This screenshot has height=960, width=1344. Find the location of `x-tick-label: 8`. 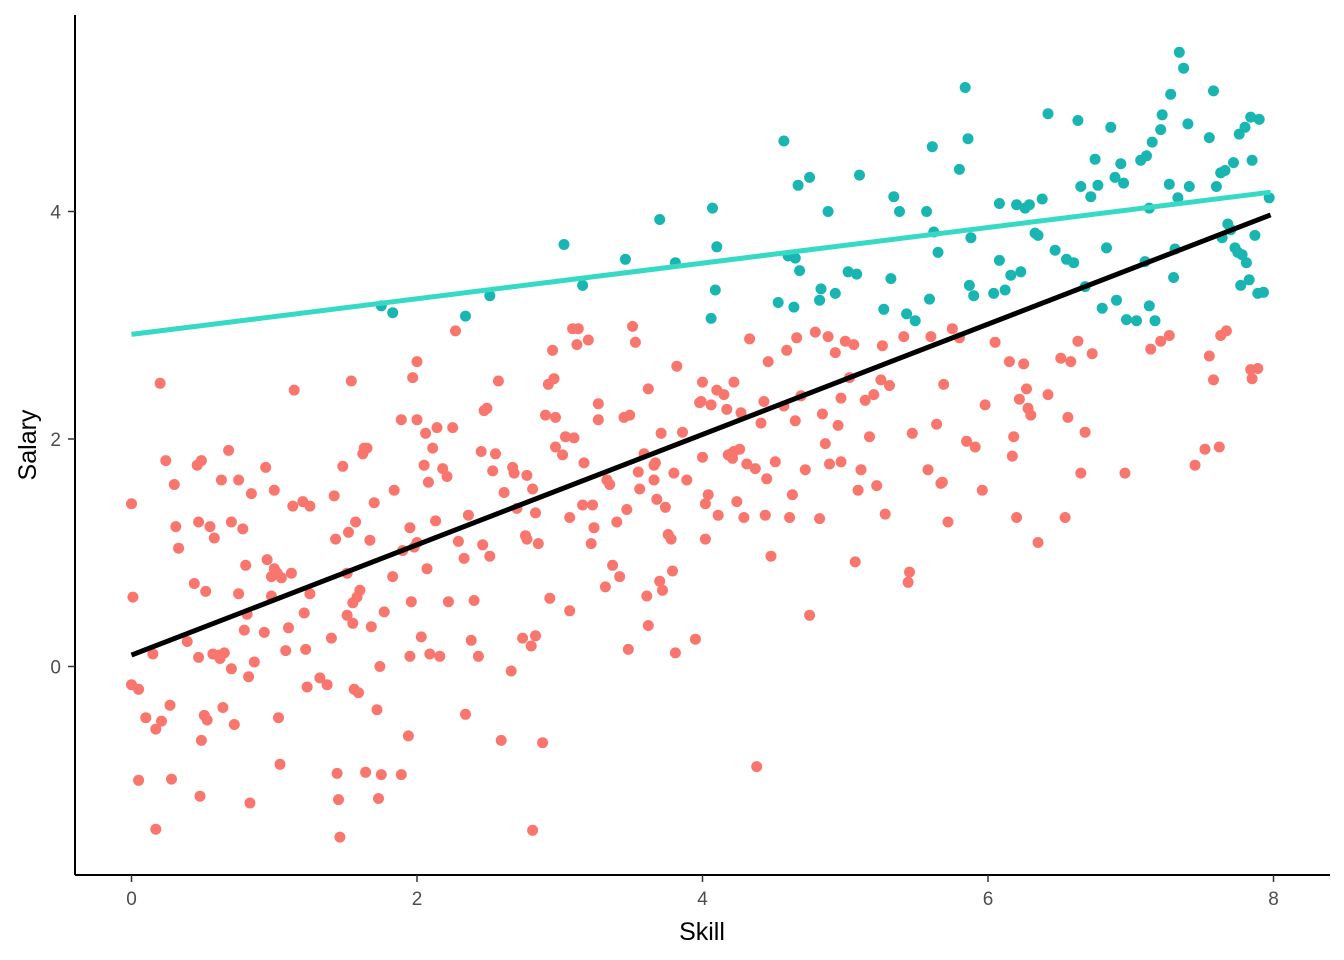

x-tick-label: 8 is located at coordinates (1273, 899).